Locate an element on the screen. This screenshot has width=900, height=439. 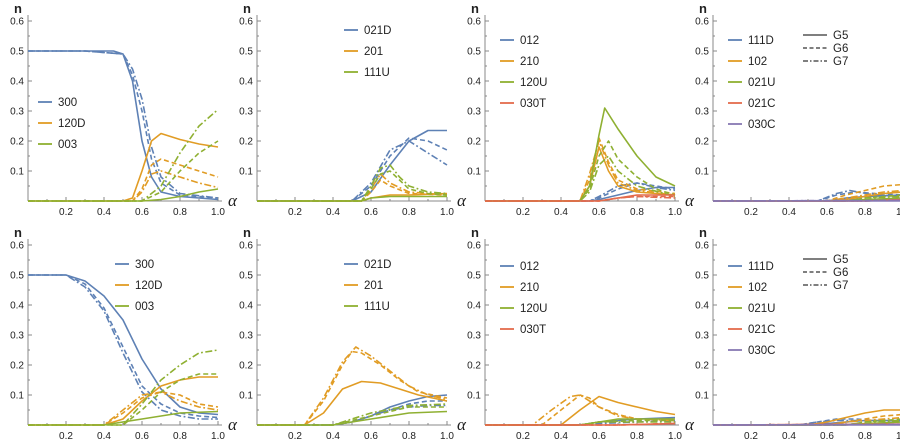
series-line-120U-G5 is located at coordinates (580, 154).